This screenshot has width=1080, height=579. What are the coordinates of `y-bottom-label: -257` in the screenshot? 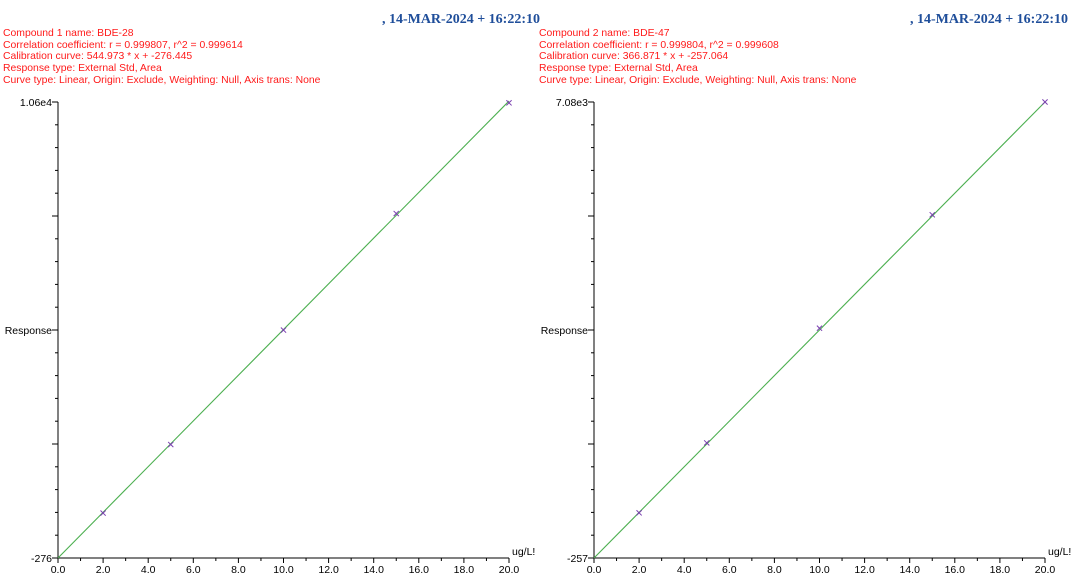 It's located at (577, 559).